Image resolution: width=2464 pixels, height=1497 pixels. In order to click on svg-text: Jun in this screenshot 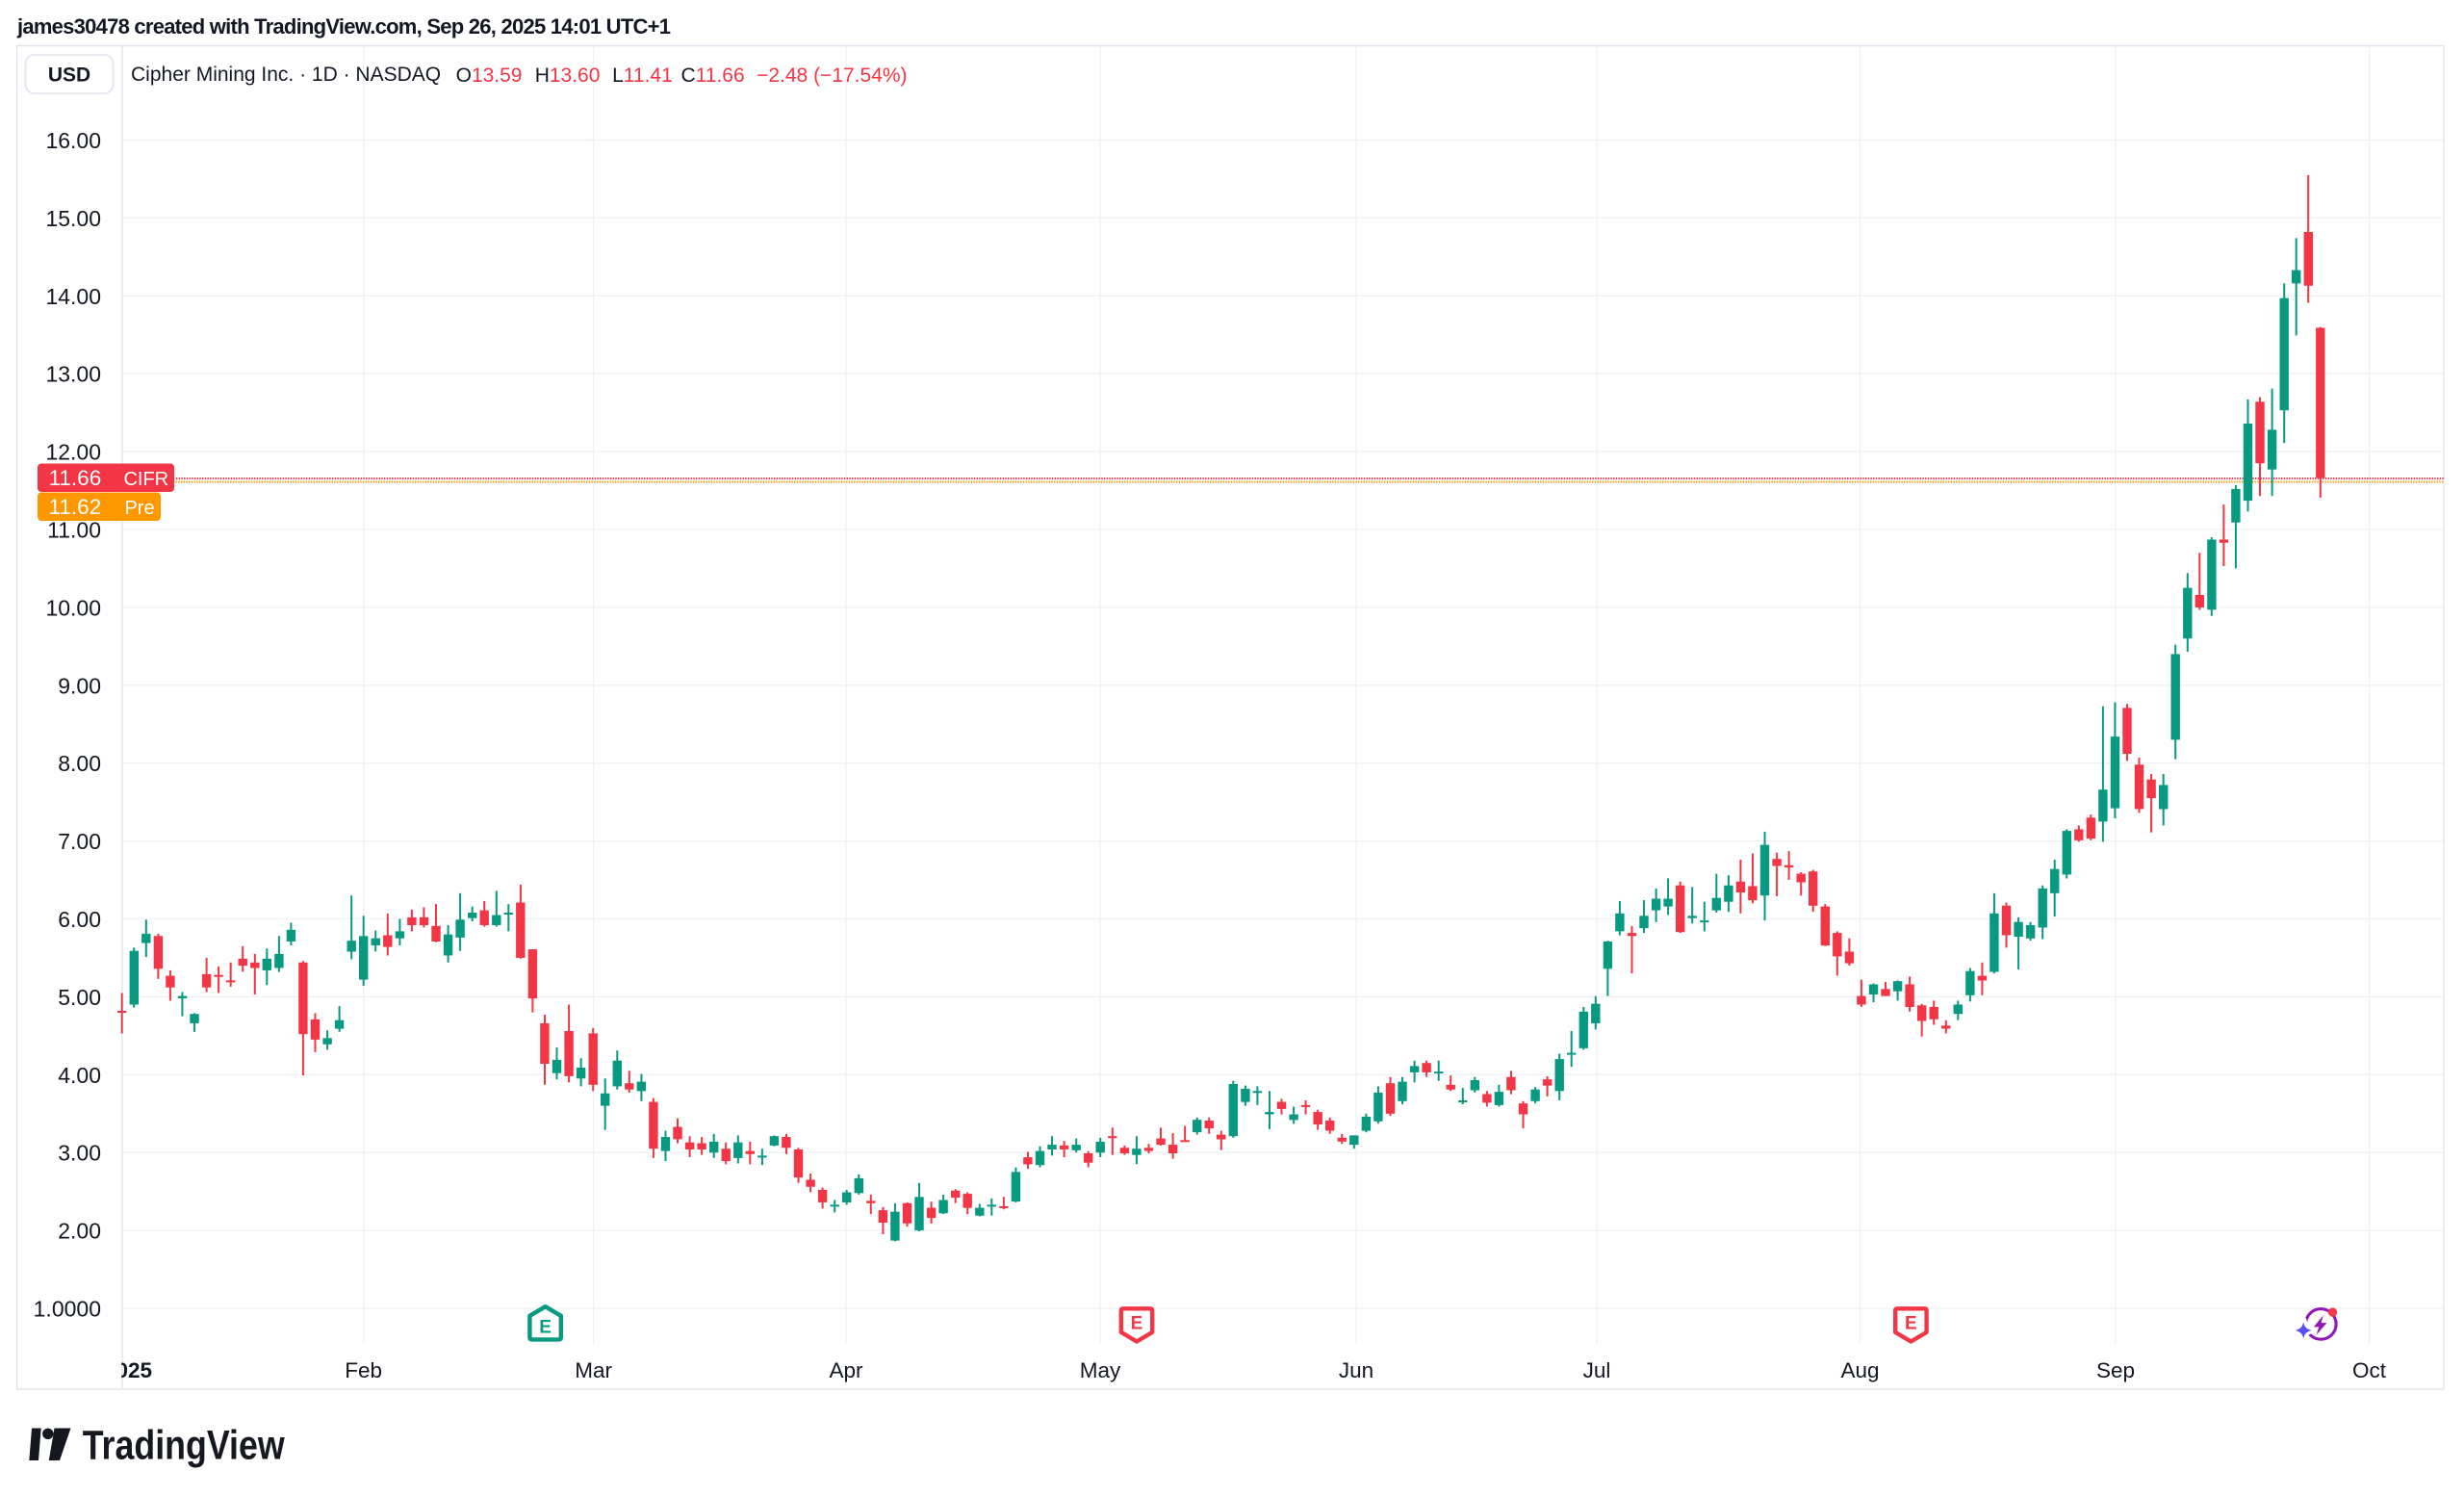, I will do `click(1356, 1370)`.